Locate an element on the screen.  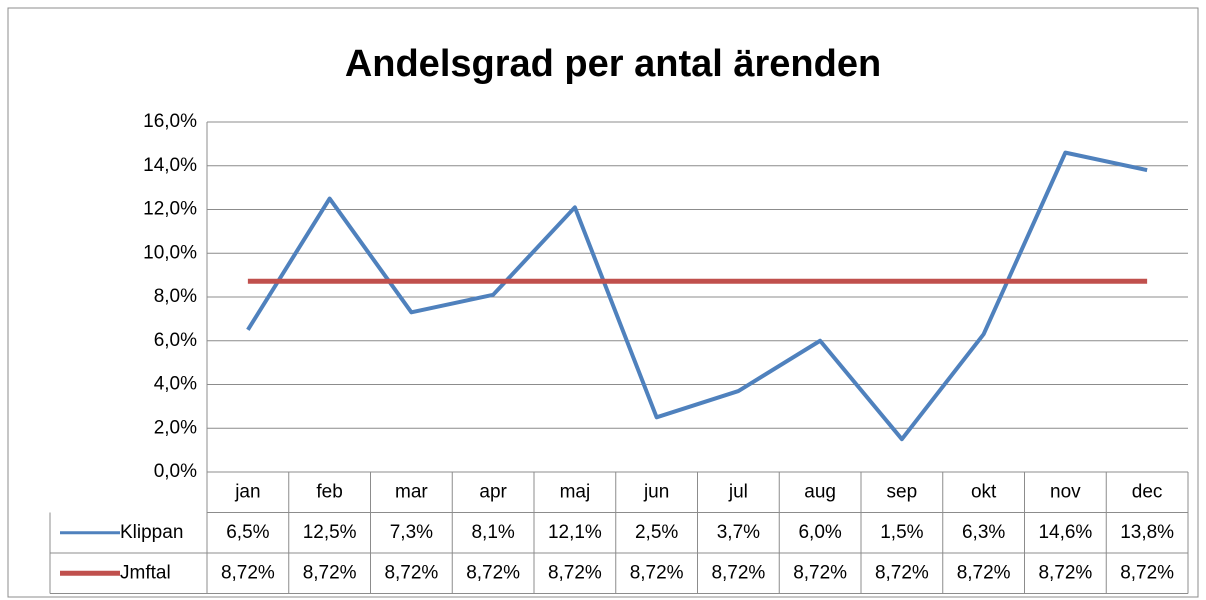
x-tick-label: jan is located at coordinates (247, 491).